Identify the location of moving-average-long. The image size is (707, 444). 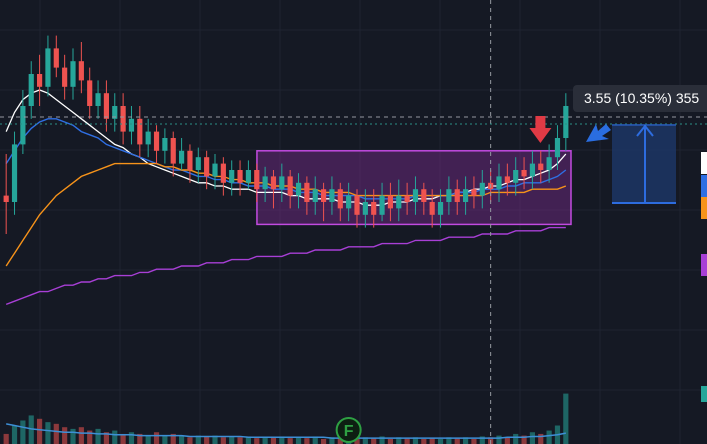
(285, 266).